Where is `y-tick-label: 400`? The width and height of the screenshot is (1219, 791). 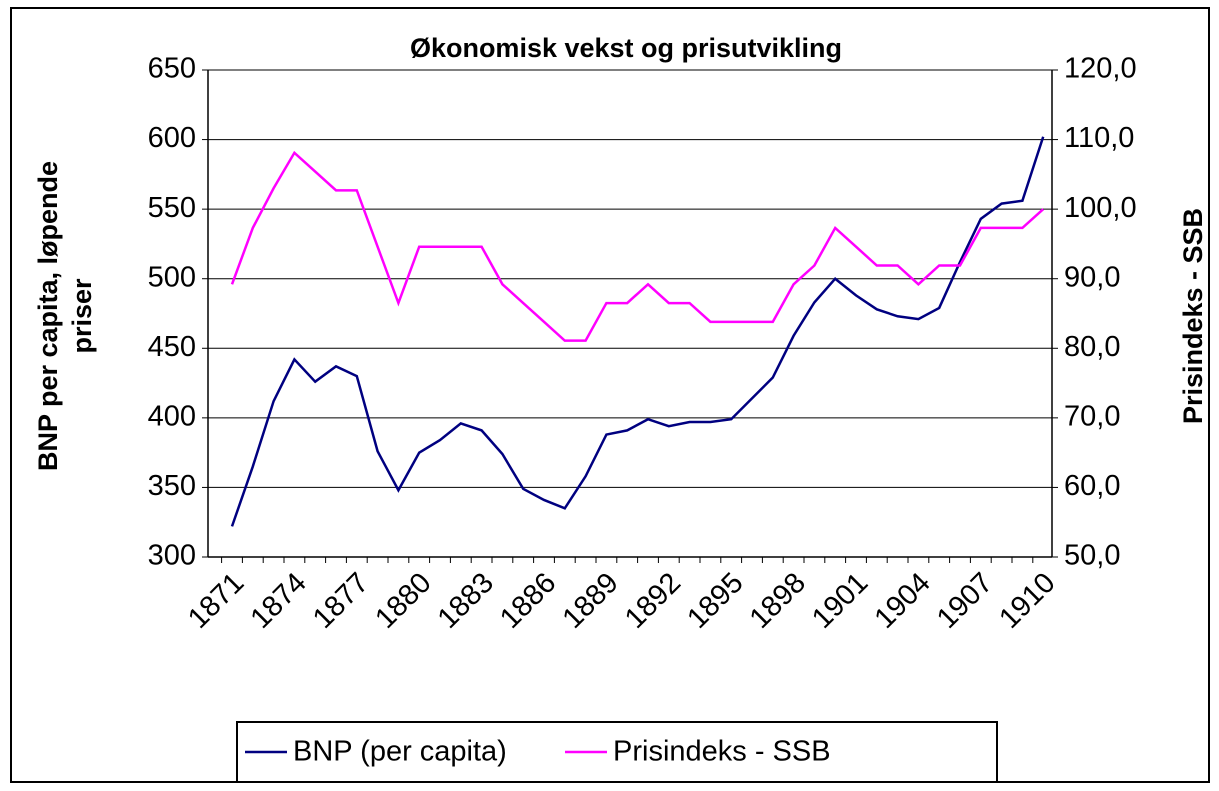
y-tick-label: 400 is located at coordinates (172, 417).